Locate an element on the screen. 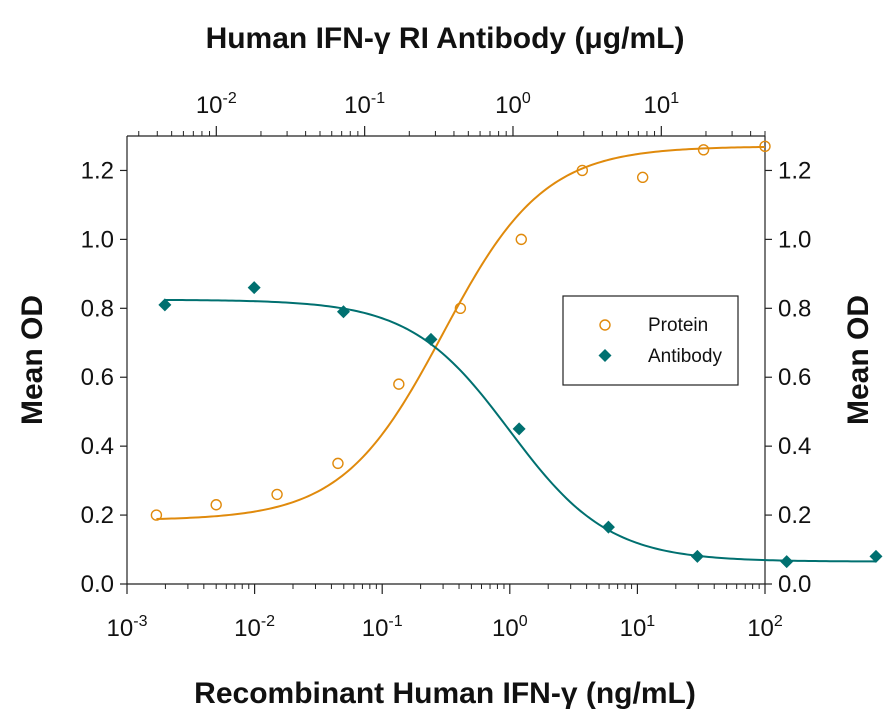 This screenshot has height=722, width=889. y-tick-label-right: 0.6 is located at coordinates (794, 377).